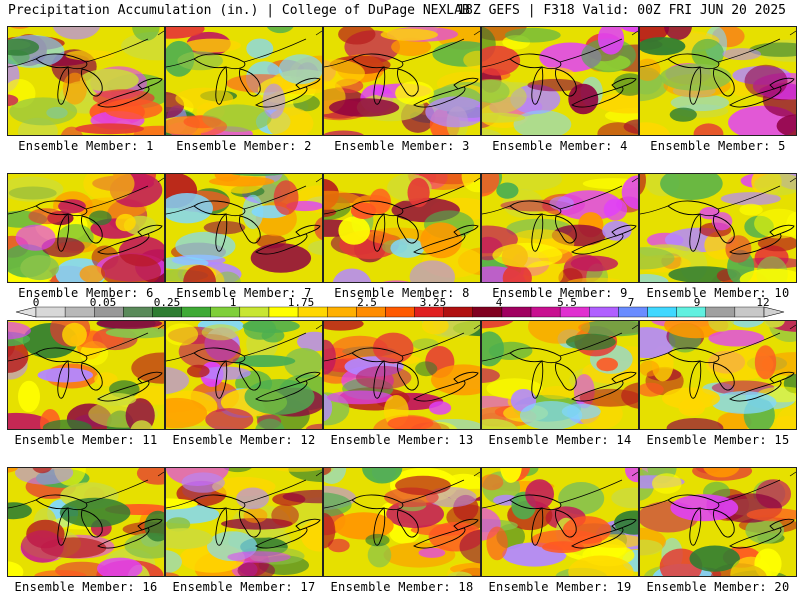  Describe the element at coordinates (718, 293) in the screenshot. I see `ensemble-member-label: Ensemble Member: 10` at that location.